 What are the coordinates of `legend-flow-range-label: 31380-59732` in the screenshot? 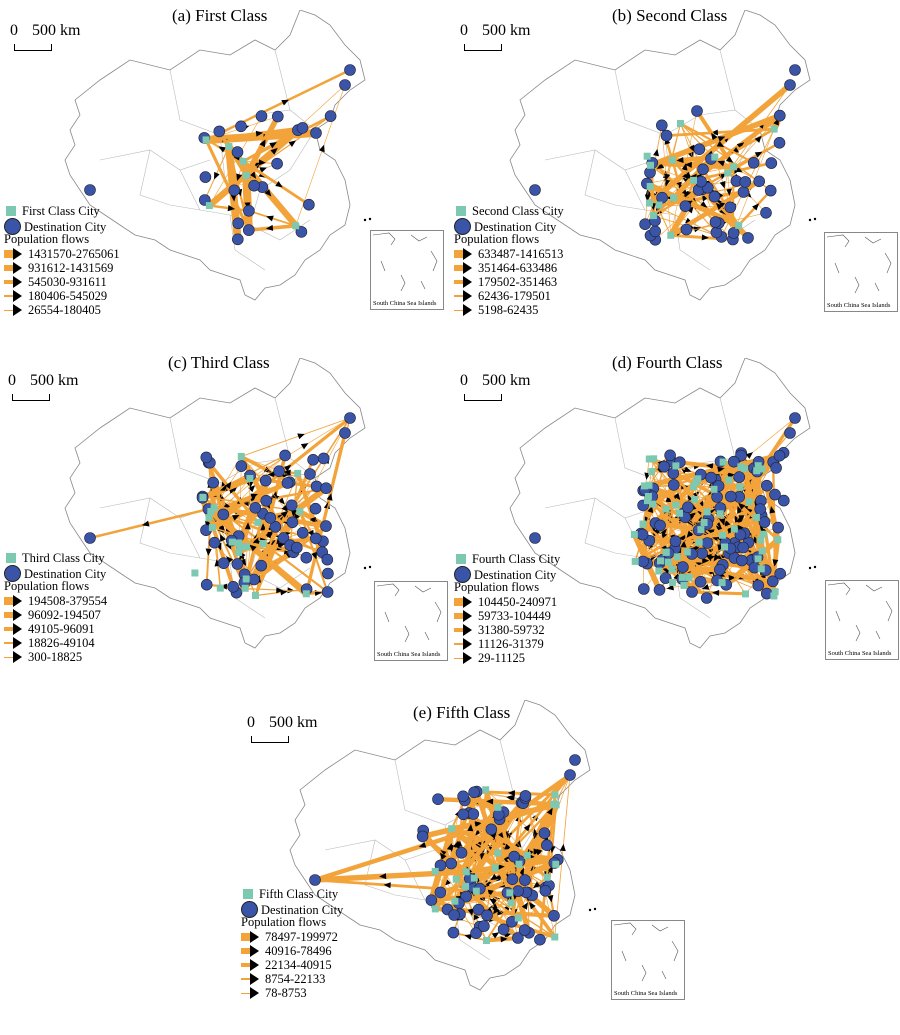 It's located at (511, 630).